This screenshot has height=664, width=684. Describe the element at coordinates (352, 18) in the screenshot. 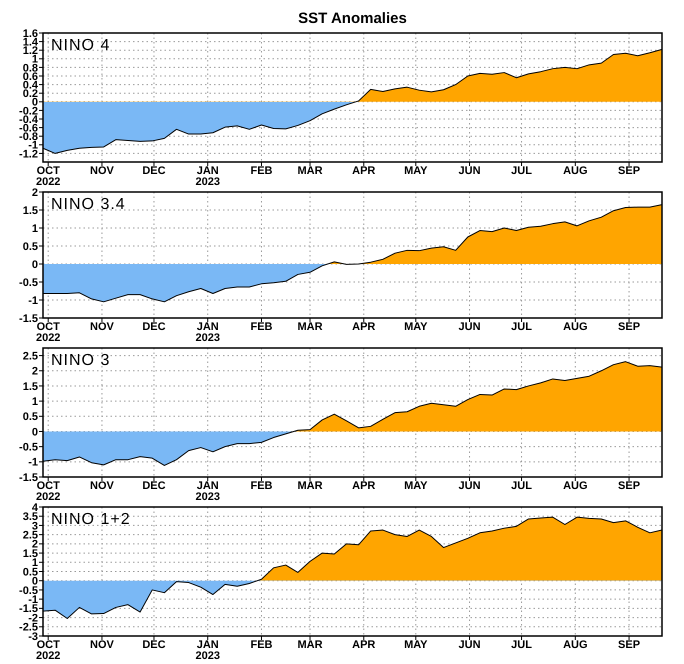

I see `text: SST Anomalies` at that location.